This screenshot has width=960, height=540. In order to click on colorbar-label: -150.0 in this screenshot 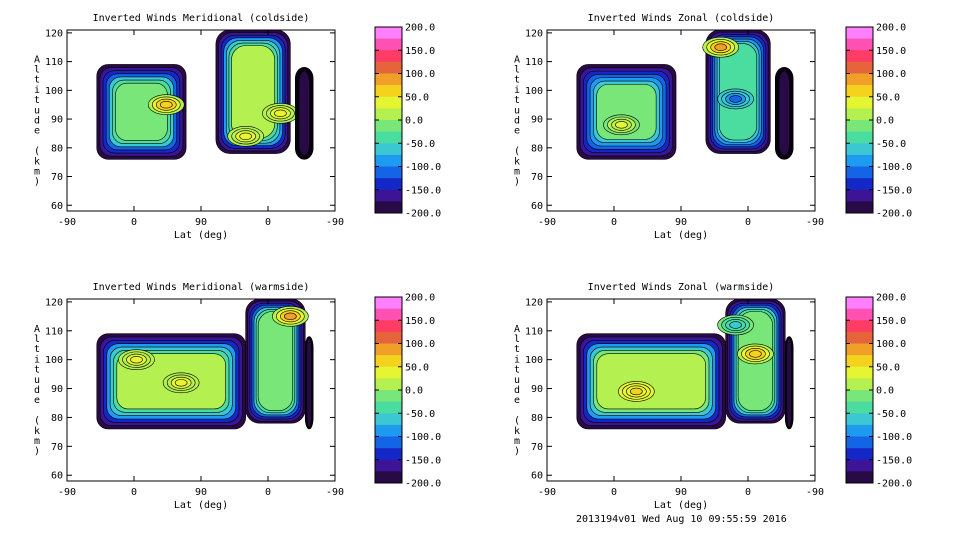, I will do `click(423, 460)`.